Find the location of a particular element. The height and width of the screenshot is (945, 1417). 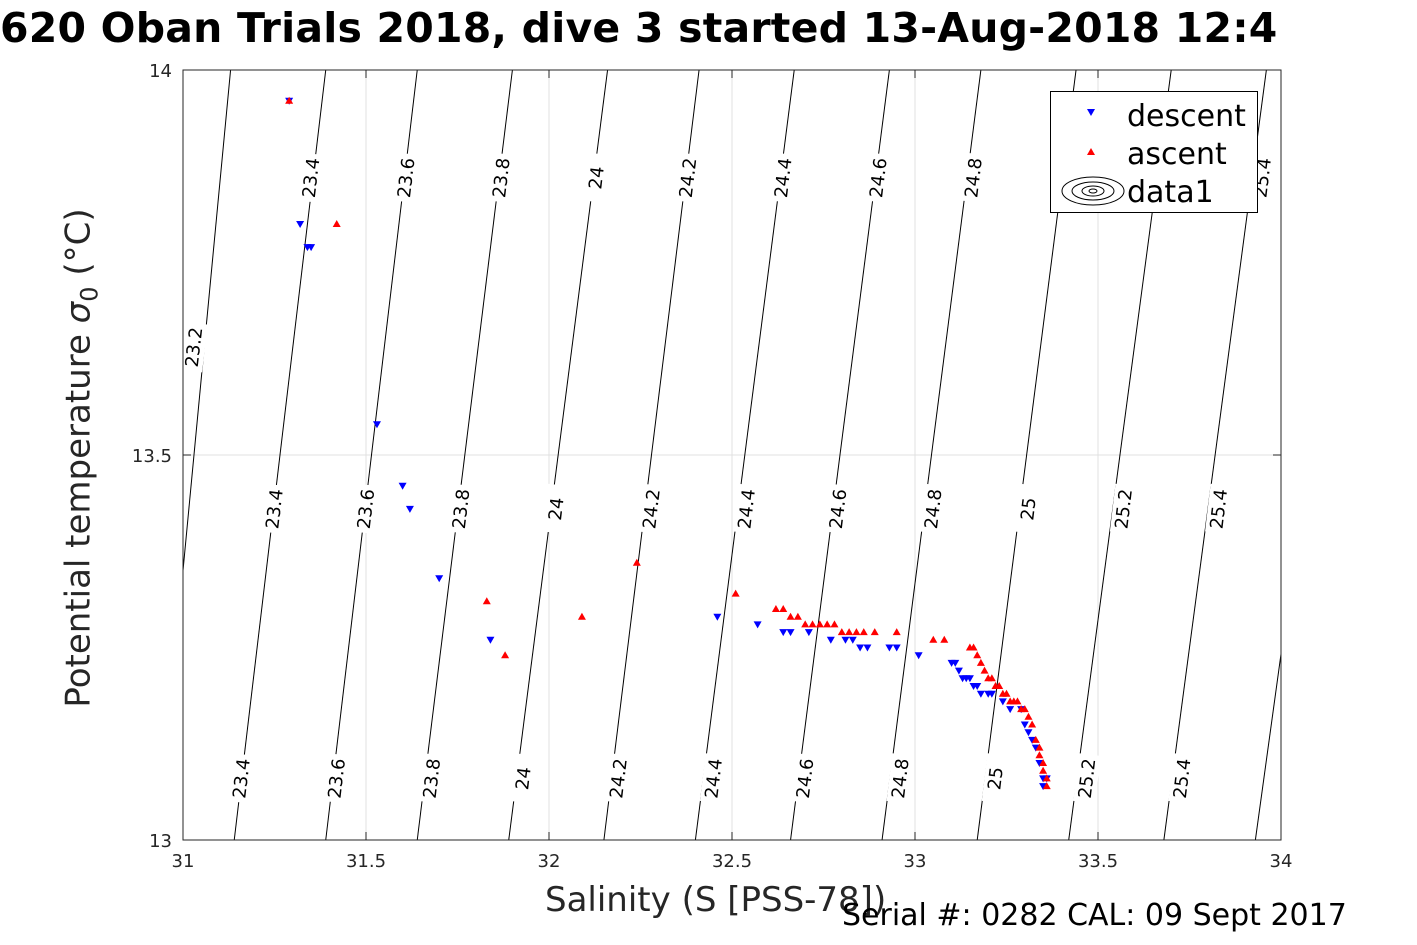

contour-label: 23.8 is located at coordinates (432, 778).